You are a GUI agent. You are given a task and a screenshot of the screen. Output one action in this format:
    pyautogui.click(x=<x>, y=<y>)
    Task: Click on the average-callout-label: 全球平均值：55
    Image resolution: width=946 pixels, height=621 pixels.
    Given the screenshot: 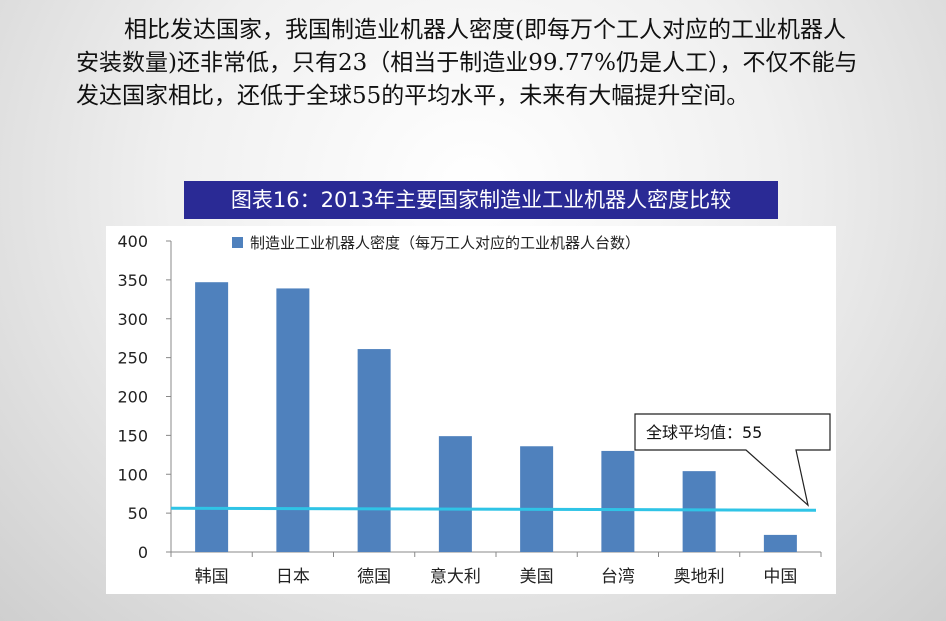 What is the action you would take?
    pyautogui.click(x=704, y=432)
    